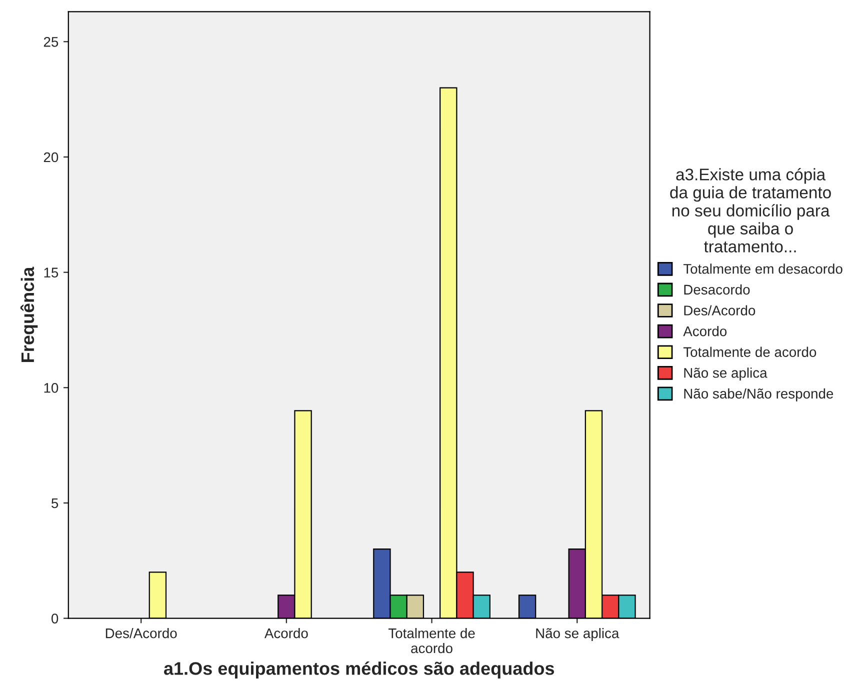 This screenshot has width=855, height=687. I want to click on y-axis-title: Frequência, so click(29, 314).